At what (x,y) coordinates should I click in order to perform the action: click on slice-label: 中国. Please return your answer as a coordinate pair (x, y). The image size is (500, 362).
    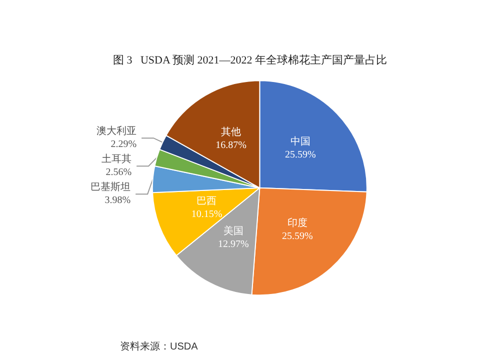
    Looking at the image, I should click on (300, 142).